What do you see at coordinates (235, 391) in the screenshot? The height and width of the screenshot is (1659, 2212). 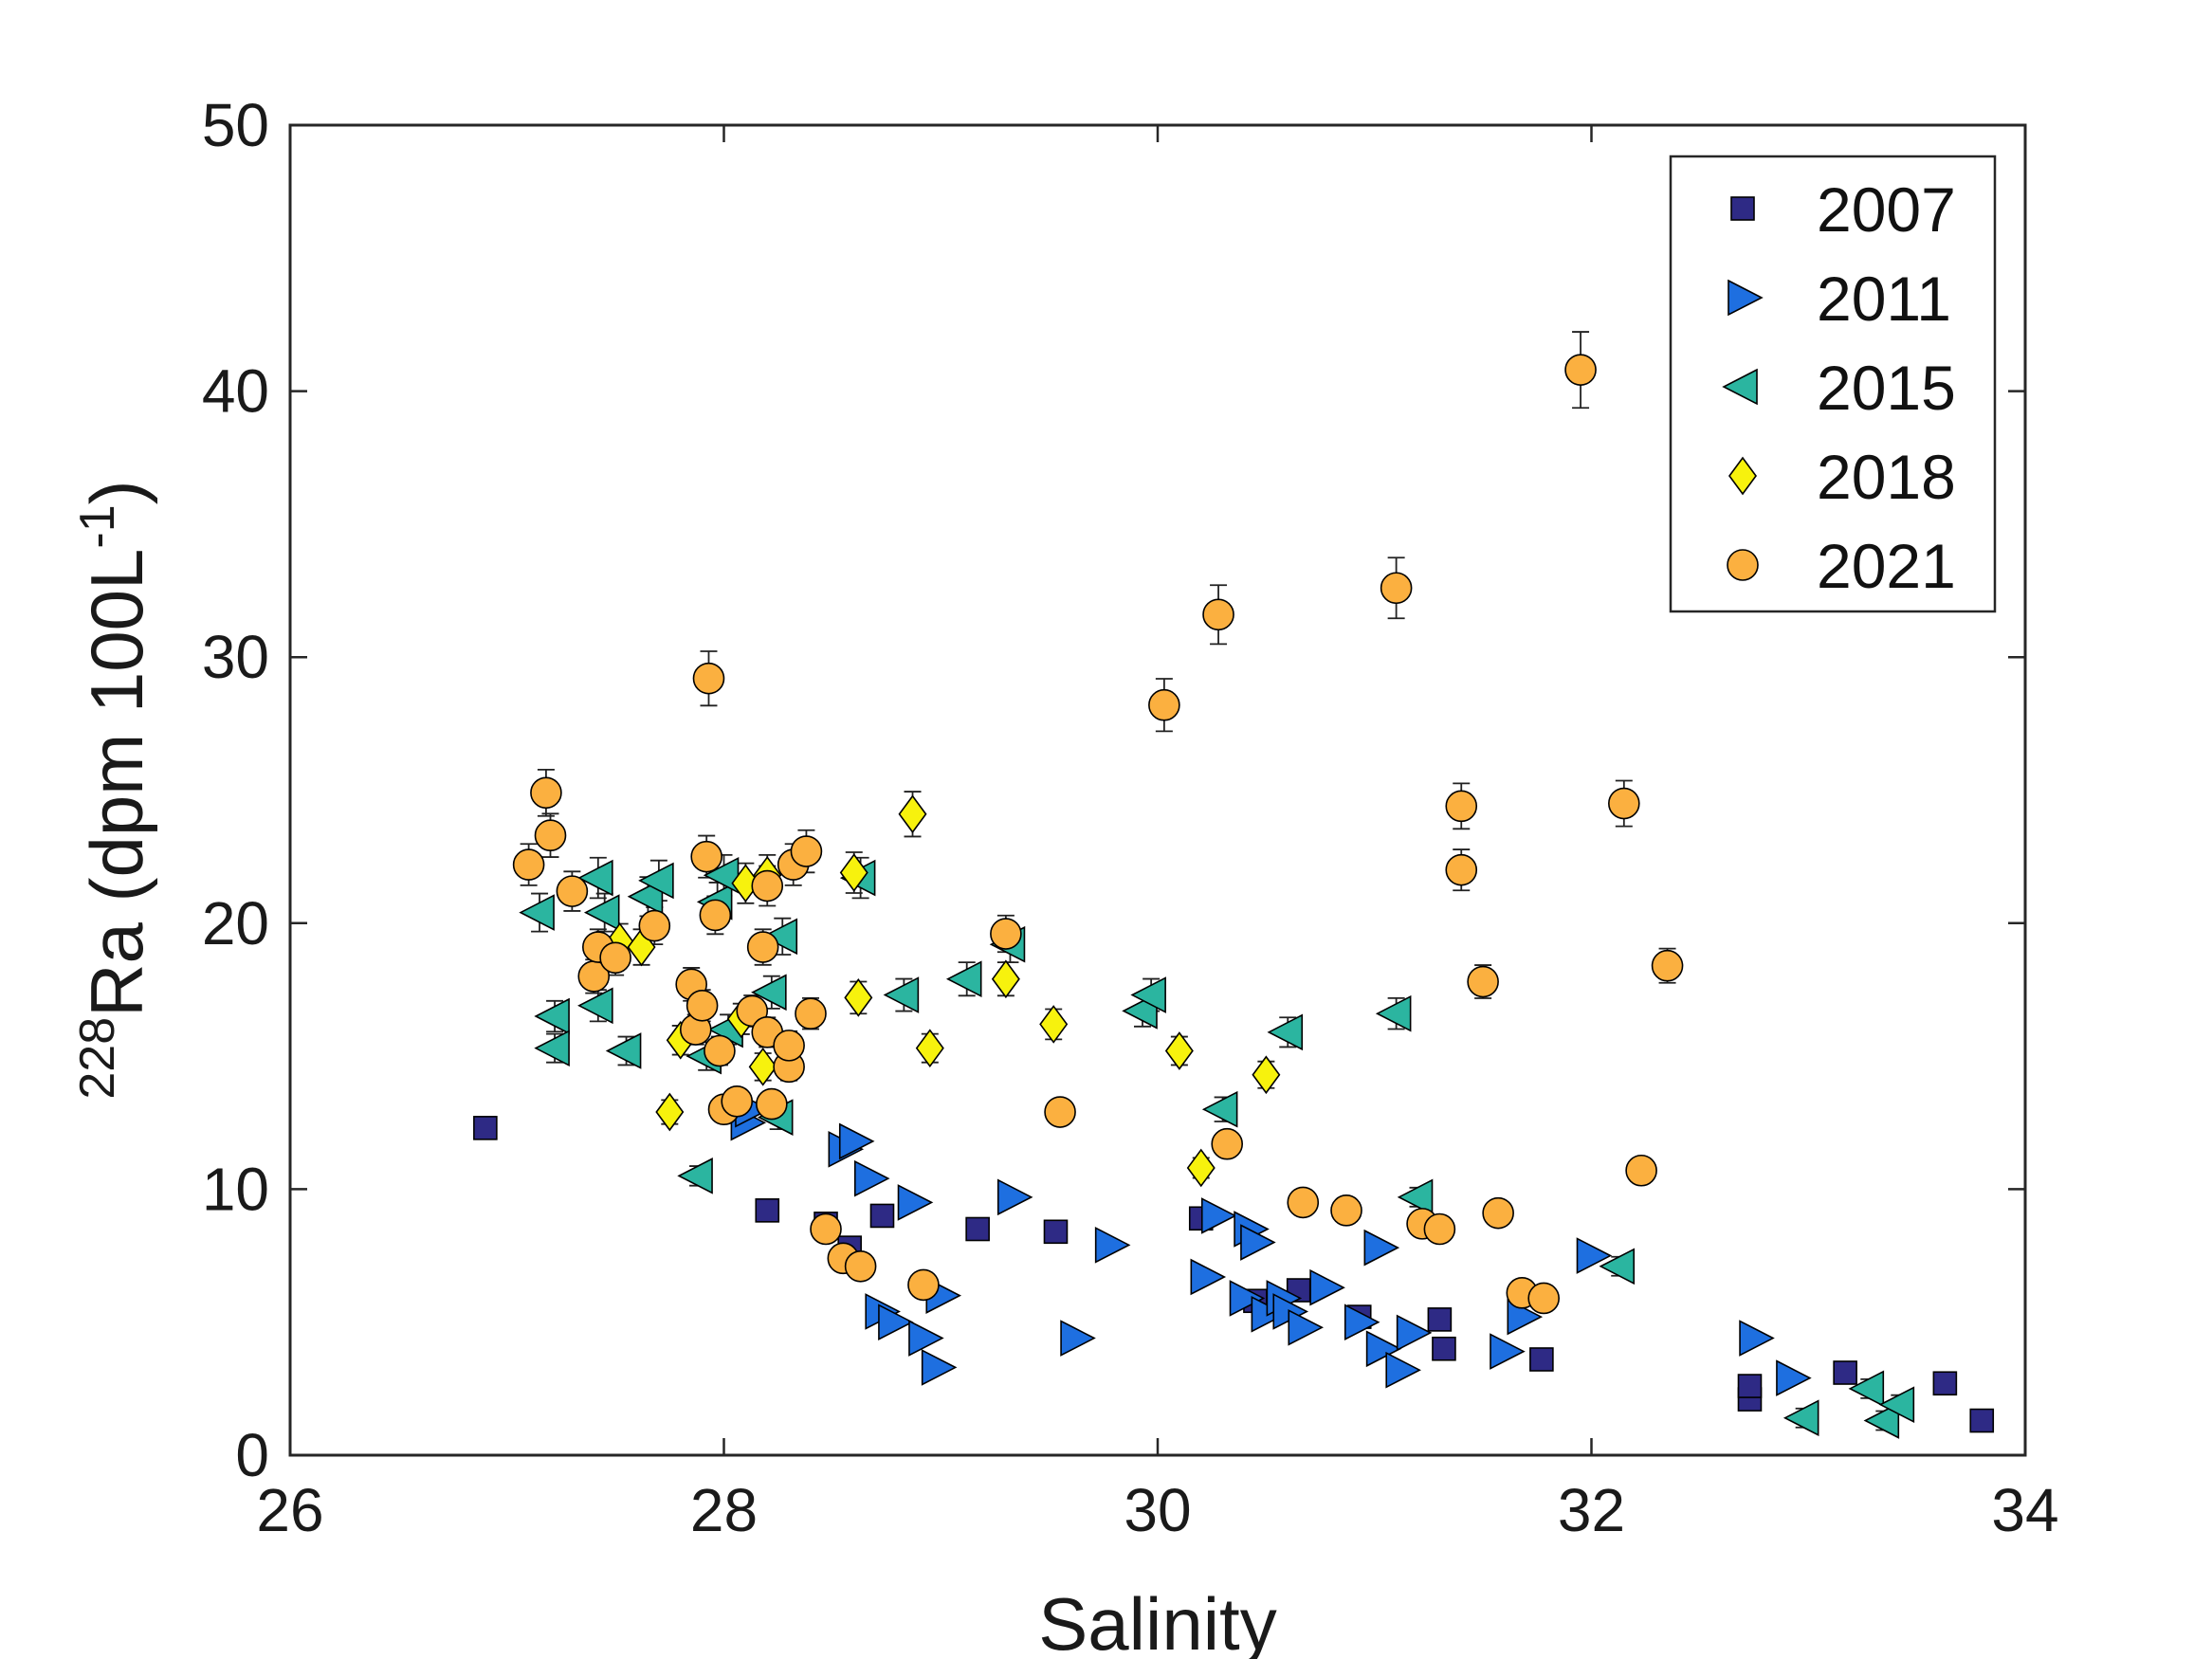 I see `y-tick-label: 40` at bounding box center [235, 391].